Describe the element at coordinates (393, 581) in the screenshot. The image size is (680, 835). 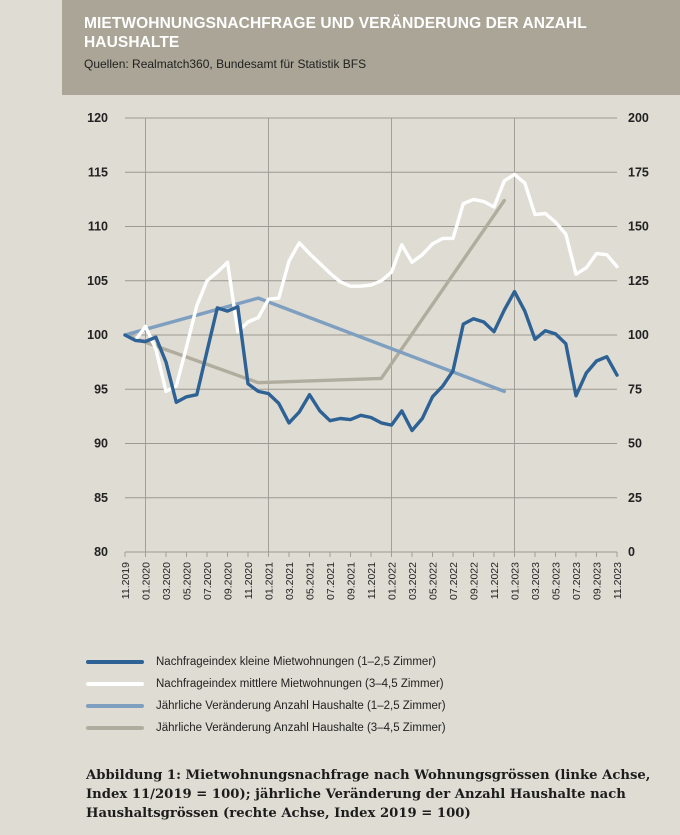
I see `x-tick-label: 01.2022` at that location.